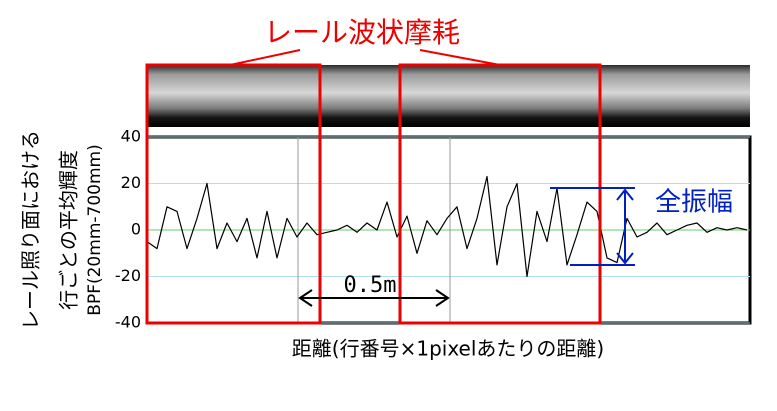 This screenshot has height=411, width=777. What do you see at coordinates (136, 229) in the screenshot?
I see `y-tick-label: 0` at bounding box center [136, 229].